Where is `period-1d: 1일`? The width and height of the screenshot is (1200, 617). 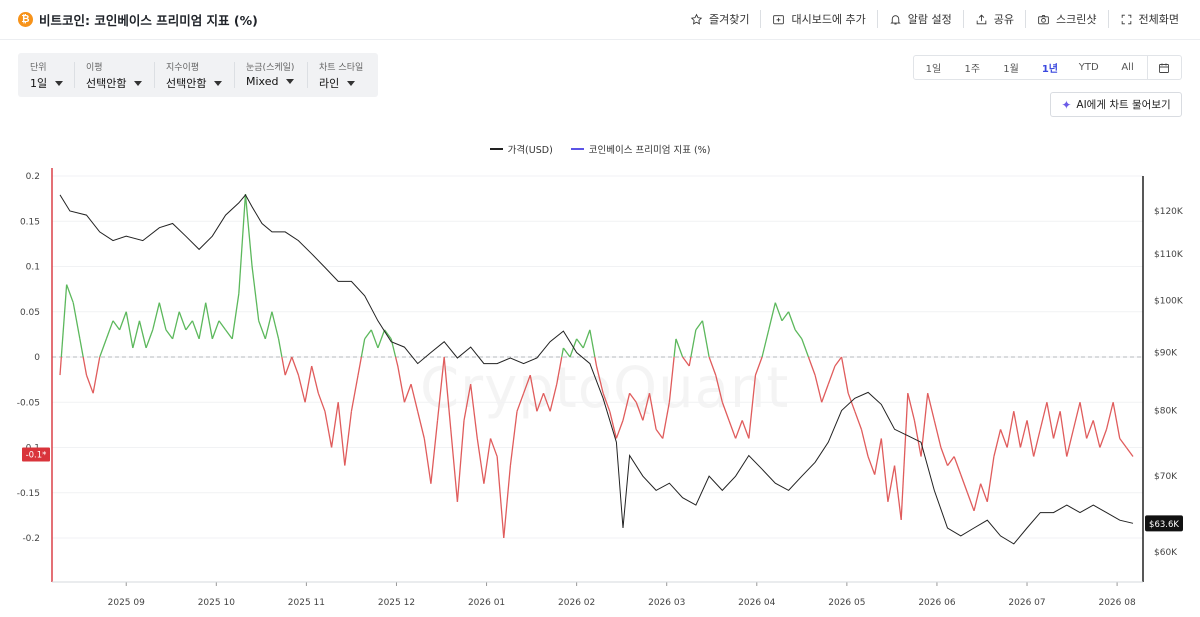
period-1d: 1일 is located at coordinates (933, 69).